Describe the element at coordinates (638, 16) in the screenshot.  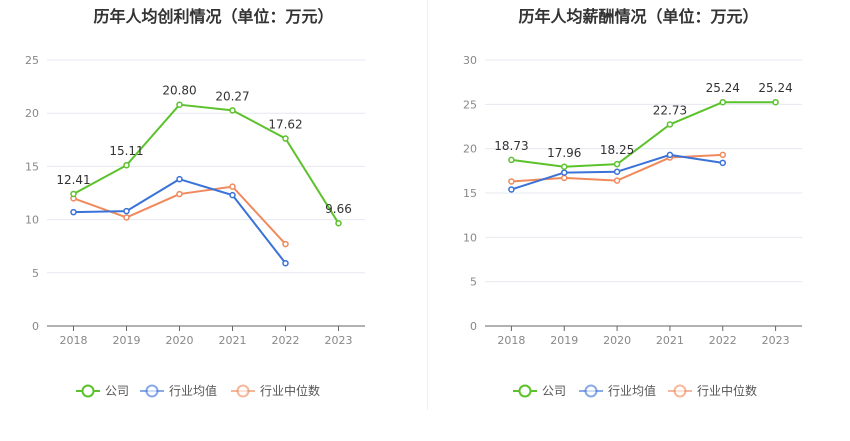
I see `salary-chart-title: 历年人均薪酬情况（单位：万元）` at that location.